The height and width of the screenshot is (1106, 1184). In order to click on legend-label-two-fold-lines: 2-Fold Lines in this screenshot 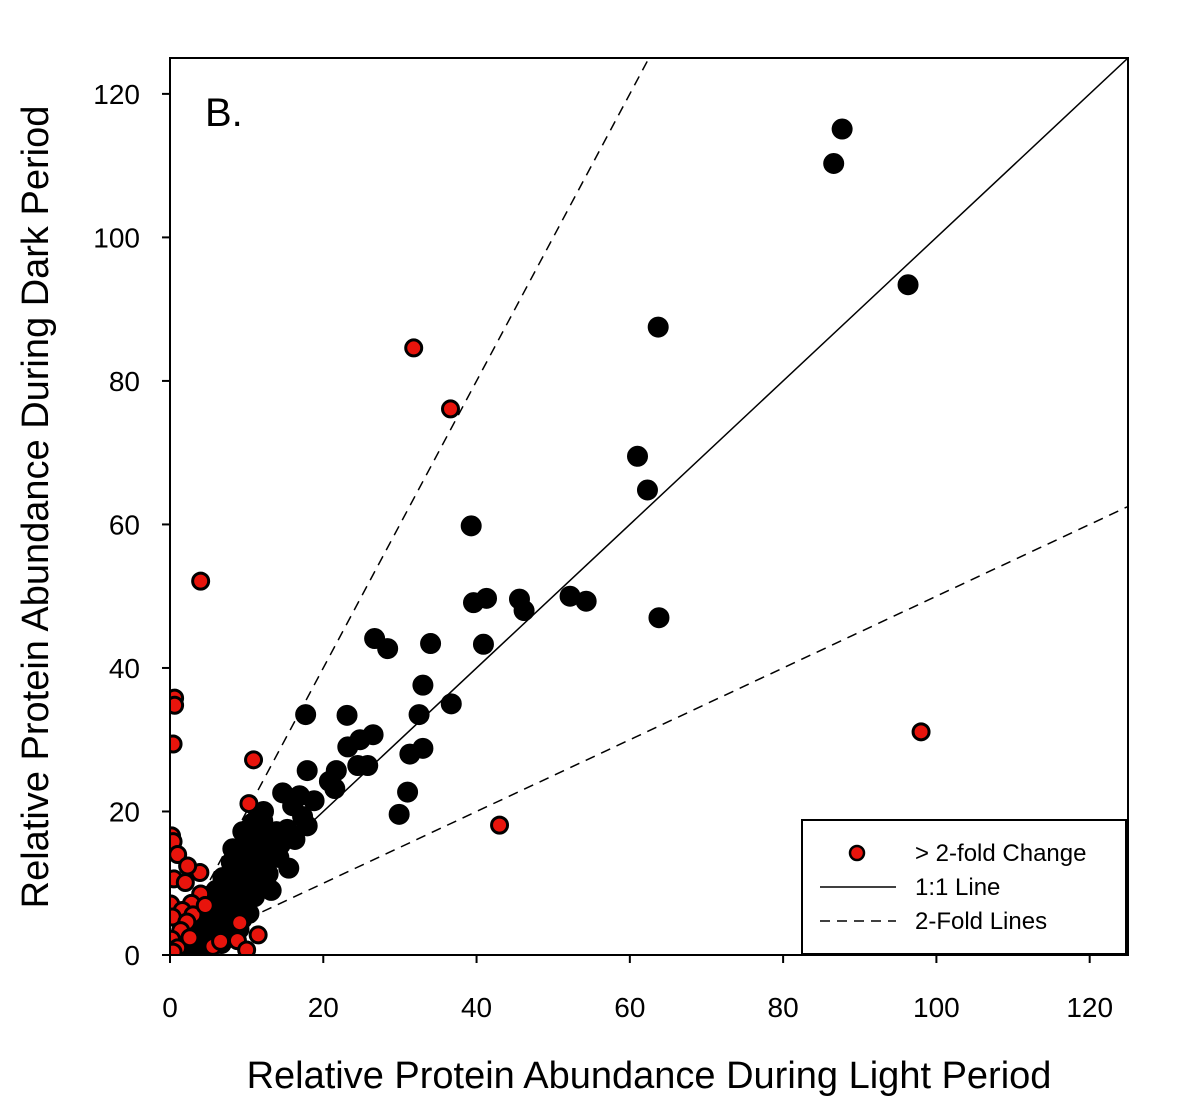, I will do `click(981, 921)`.